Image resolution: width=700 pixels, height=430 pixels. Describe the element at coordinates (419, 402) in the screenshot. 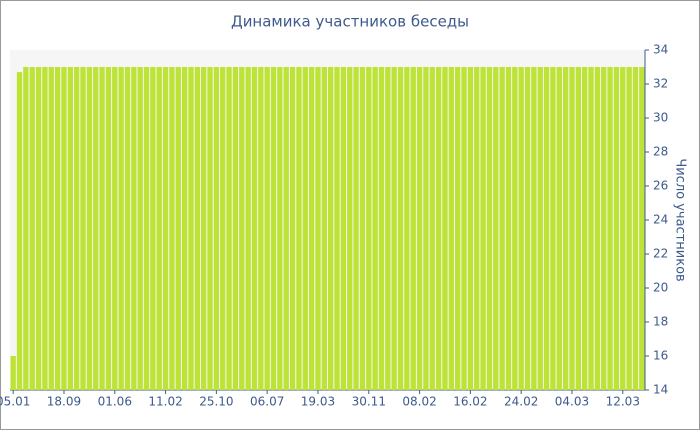

I see `x-tick-label: 08.02` at that location.